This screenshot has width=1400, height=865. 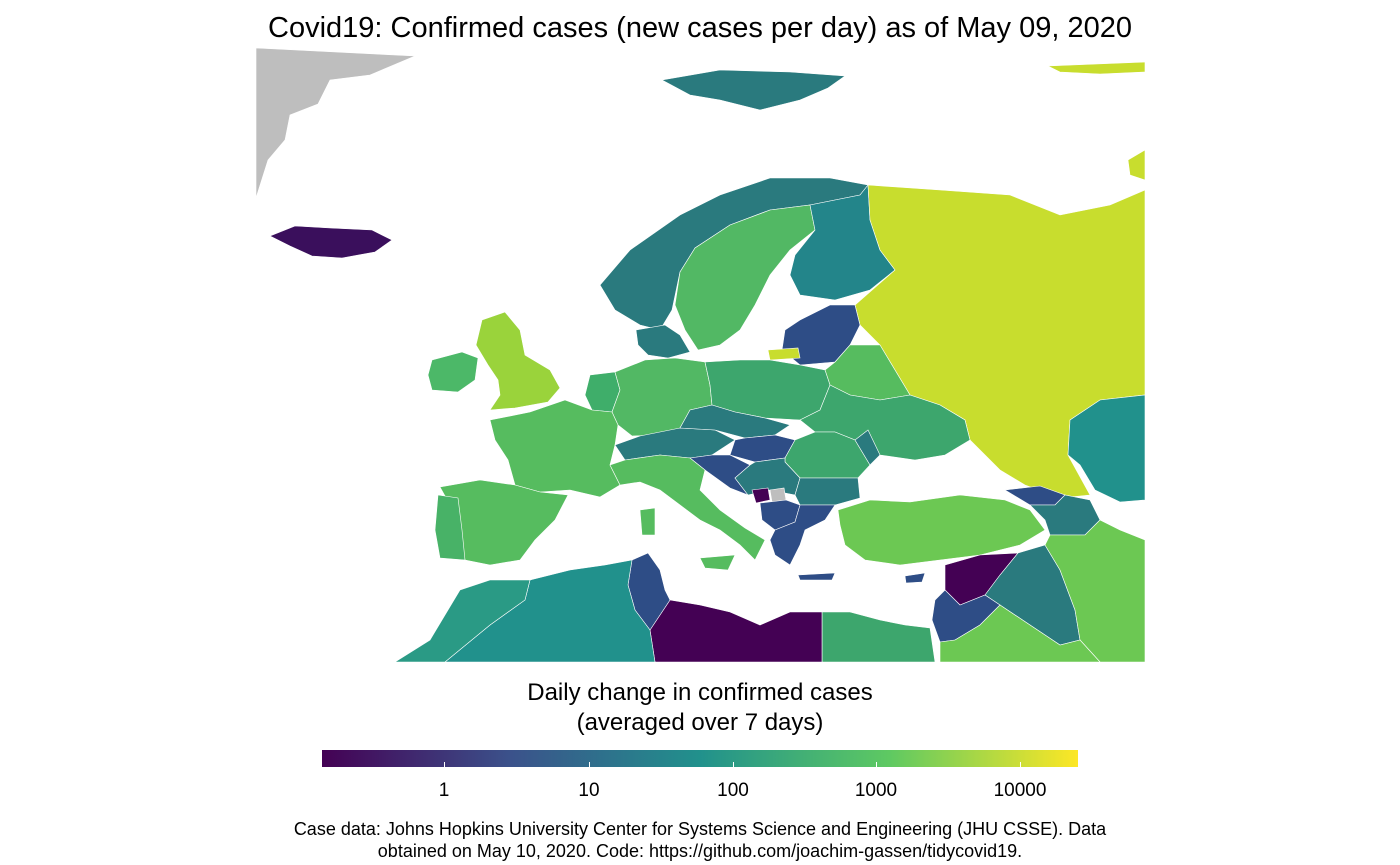 I want to click on region-uk, so click(x=518, y=361).